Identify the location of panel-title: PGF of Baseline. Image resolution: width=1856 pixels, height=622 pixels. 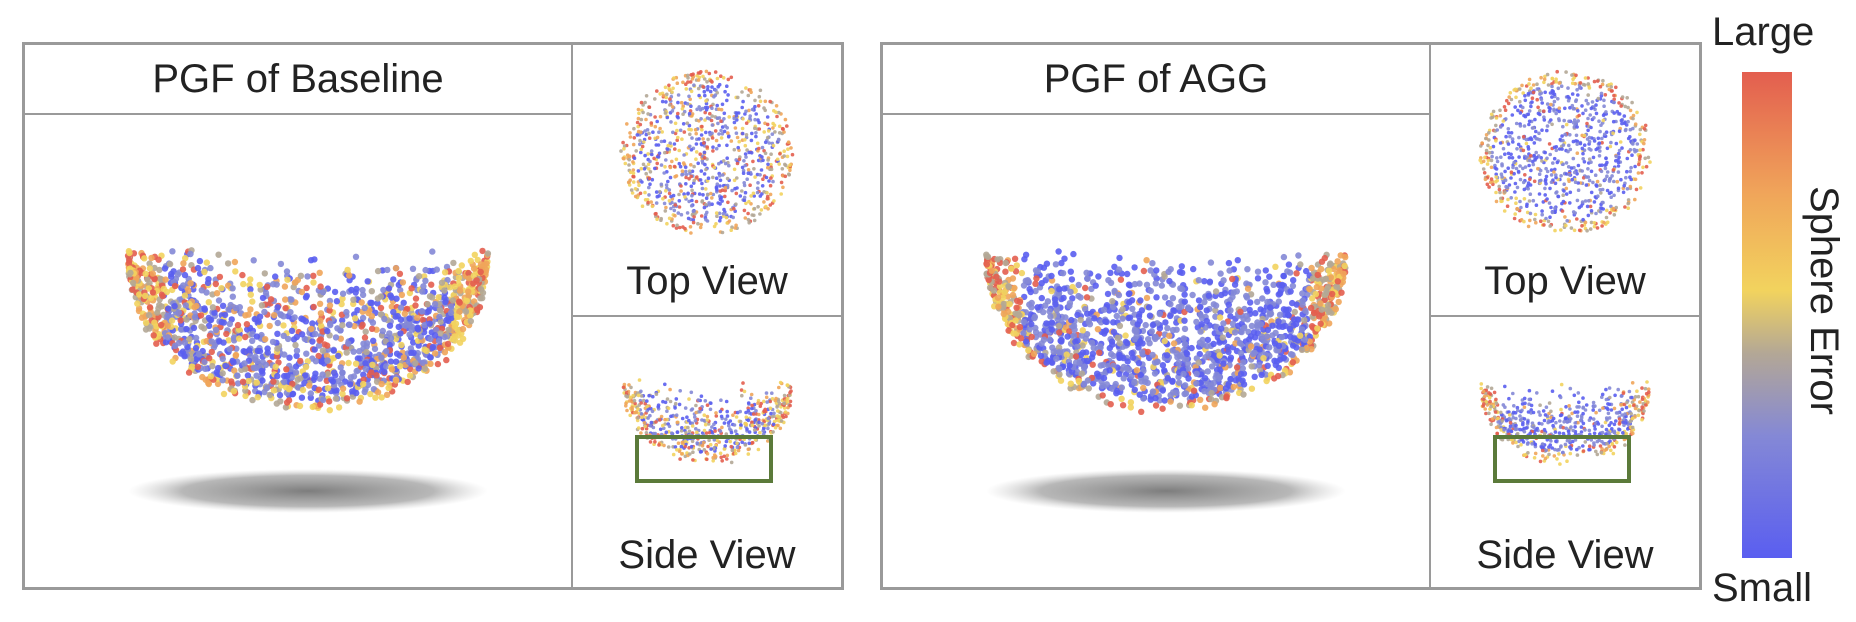
(298, 79).